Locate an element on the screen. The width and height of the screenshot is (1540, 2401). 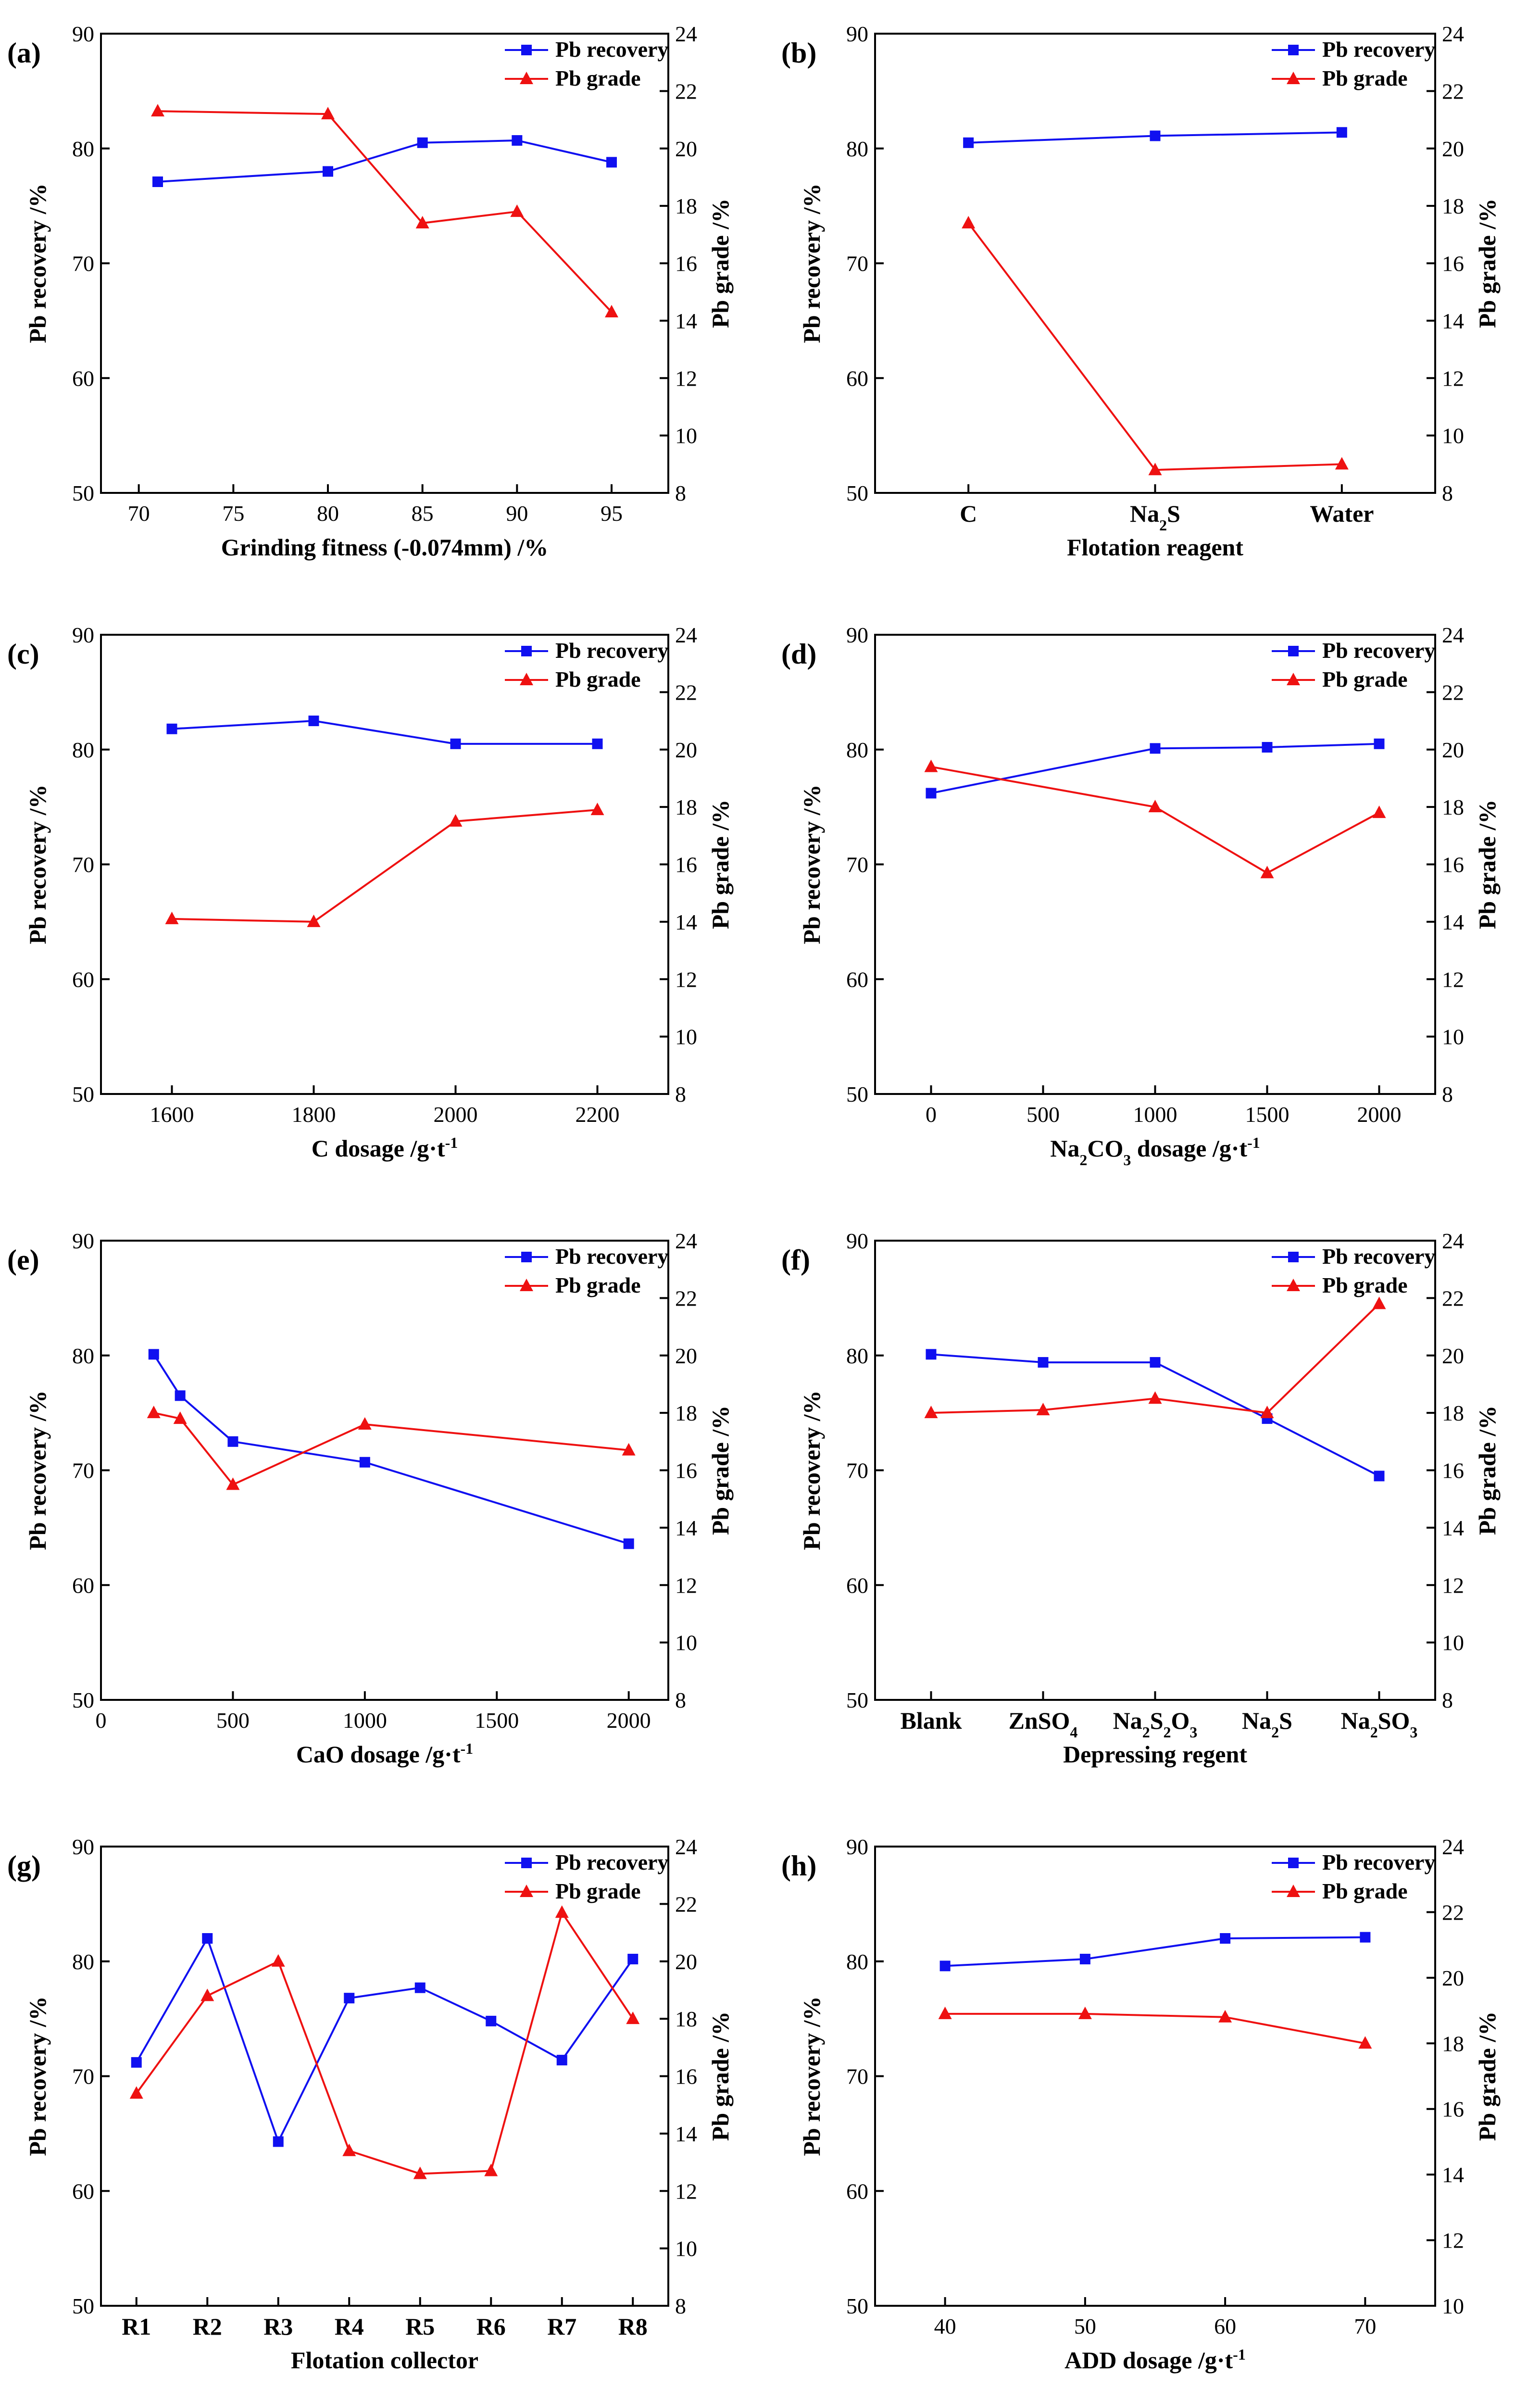
y2-tick-label: 22 is located at coordinates (1453, 91).